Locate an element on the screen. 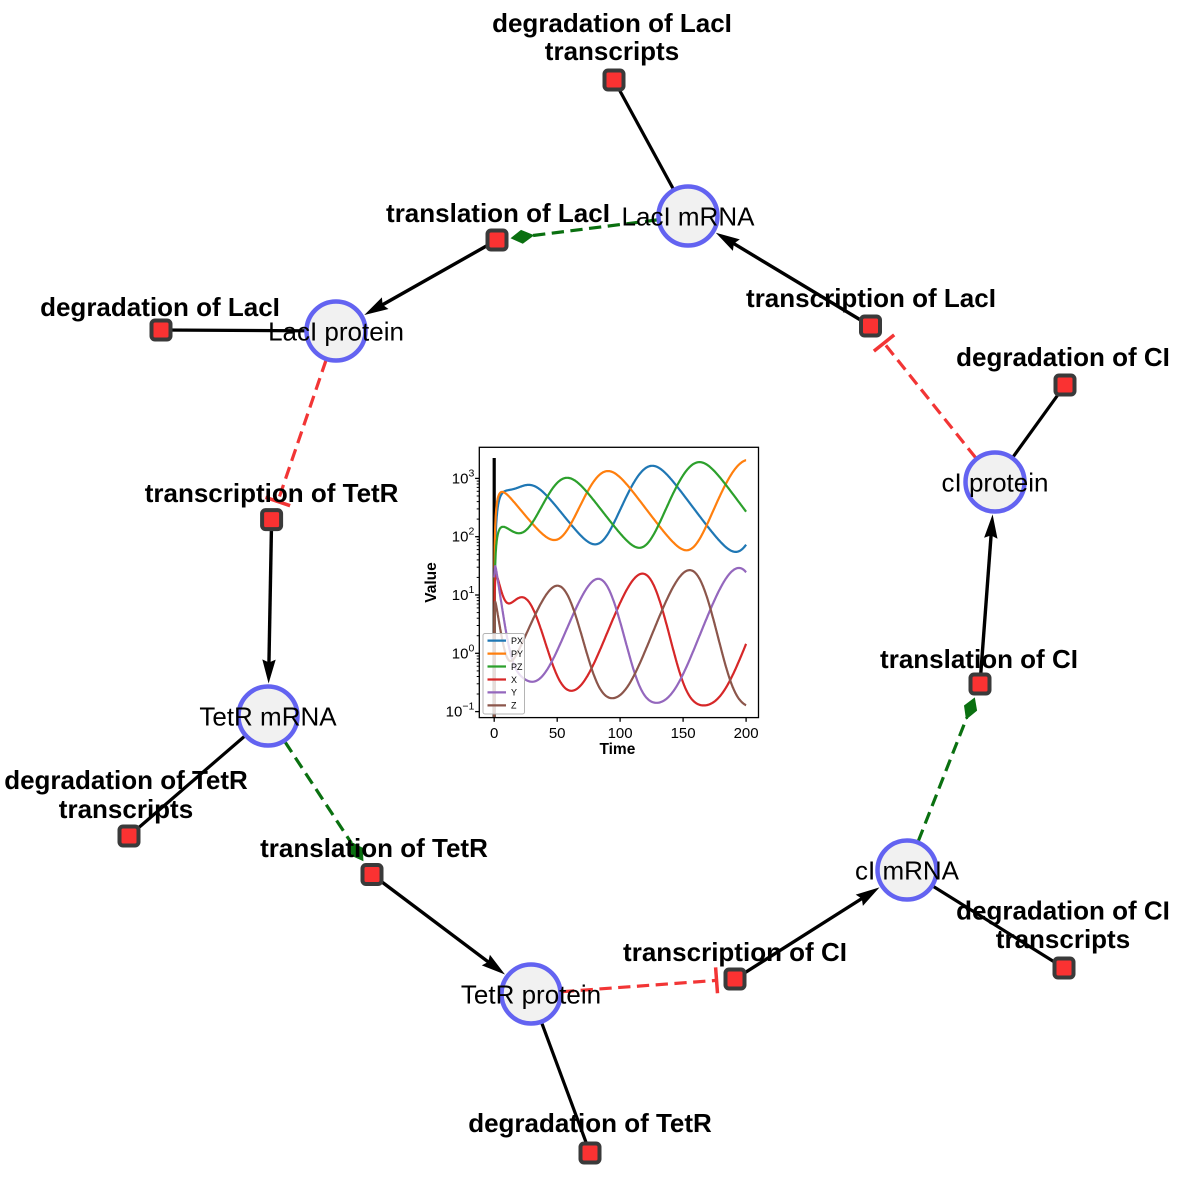 The height and width of the screenshot is (1200, 1189). svg-text: 10−1 is located at coordinates (460, 711).